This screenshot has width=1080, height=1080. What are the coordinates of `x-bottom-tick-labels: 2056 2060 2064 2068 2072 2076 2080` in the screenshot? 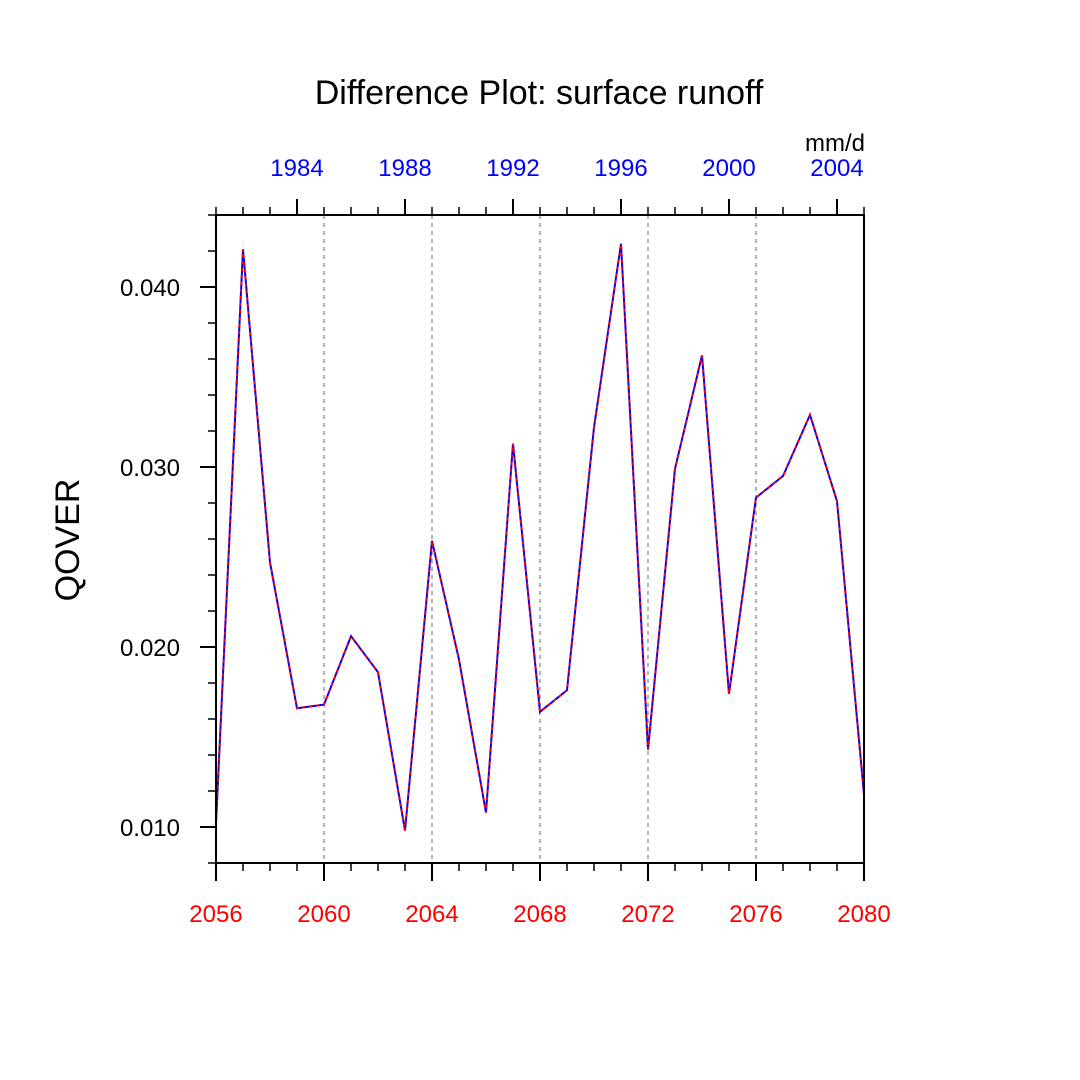 It's located at (539, 914).